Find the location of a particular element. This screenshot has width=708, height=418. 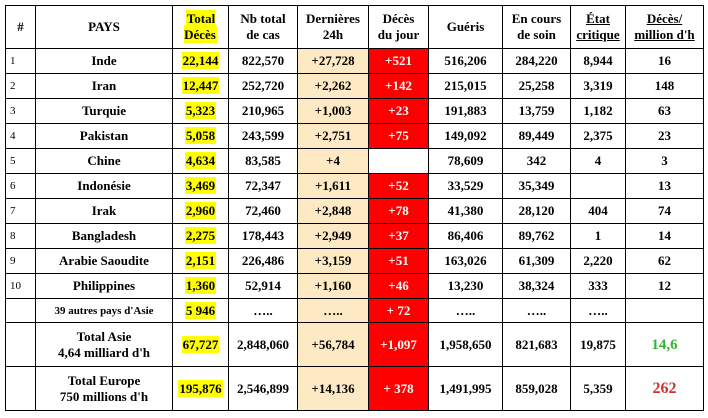

table-cell: 23 is located at coordinates (664, 136).